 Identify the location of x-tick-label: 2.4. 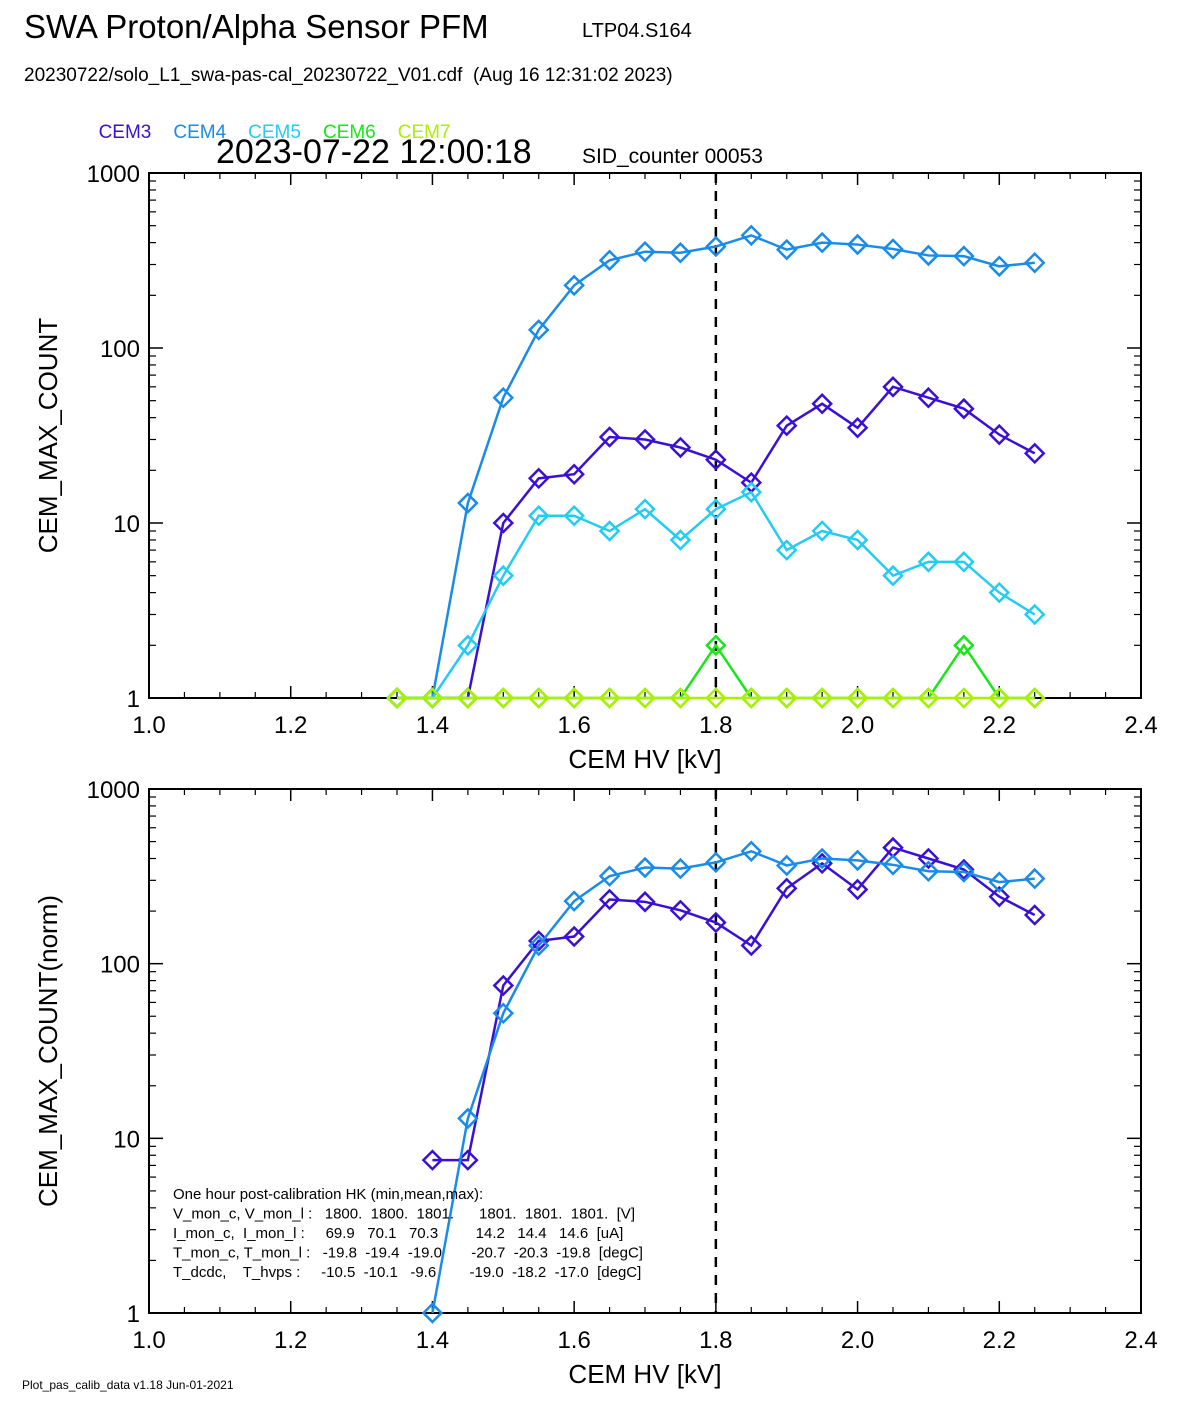
(1140, 725).